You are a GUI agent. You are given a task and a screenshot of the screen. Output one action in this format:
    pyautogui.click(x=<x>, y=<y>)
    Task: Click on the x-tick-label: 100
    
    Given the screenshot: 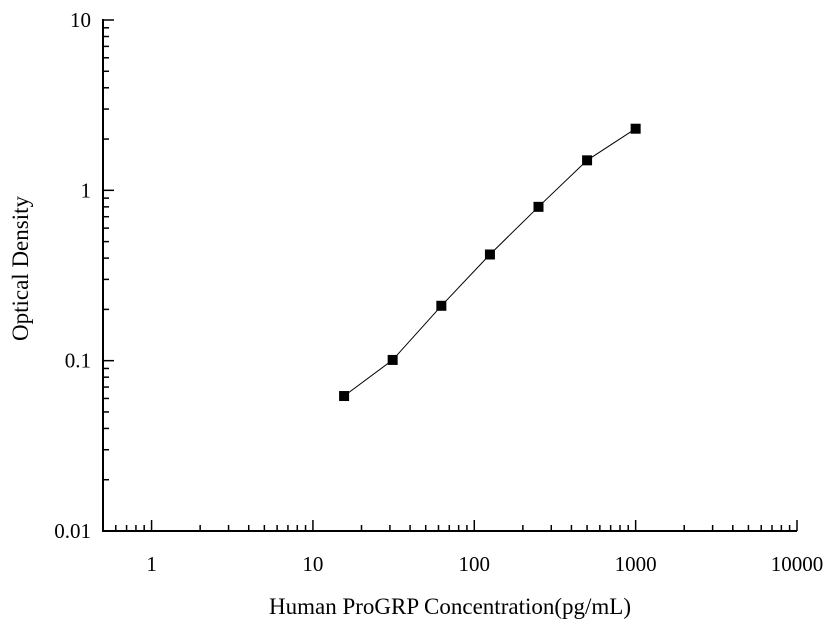 What is the action you would take?
    pyautogui.click(x=475, y=564)
    